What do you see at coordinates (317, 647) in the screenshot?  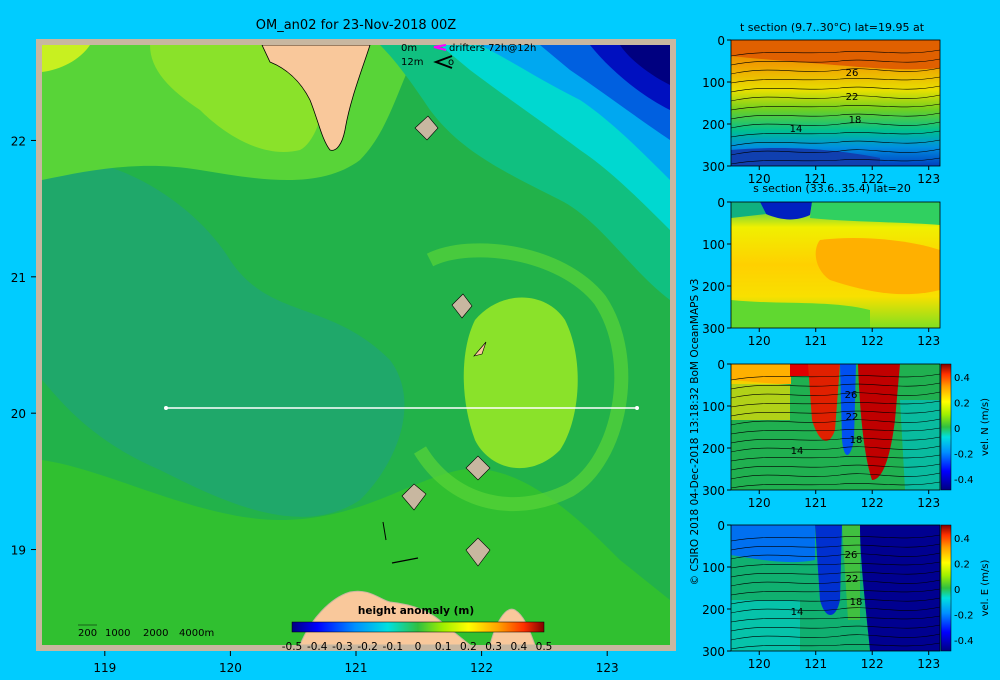 I see `colorbar-tick-label: -0.4` at bounding box center [317, 647].